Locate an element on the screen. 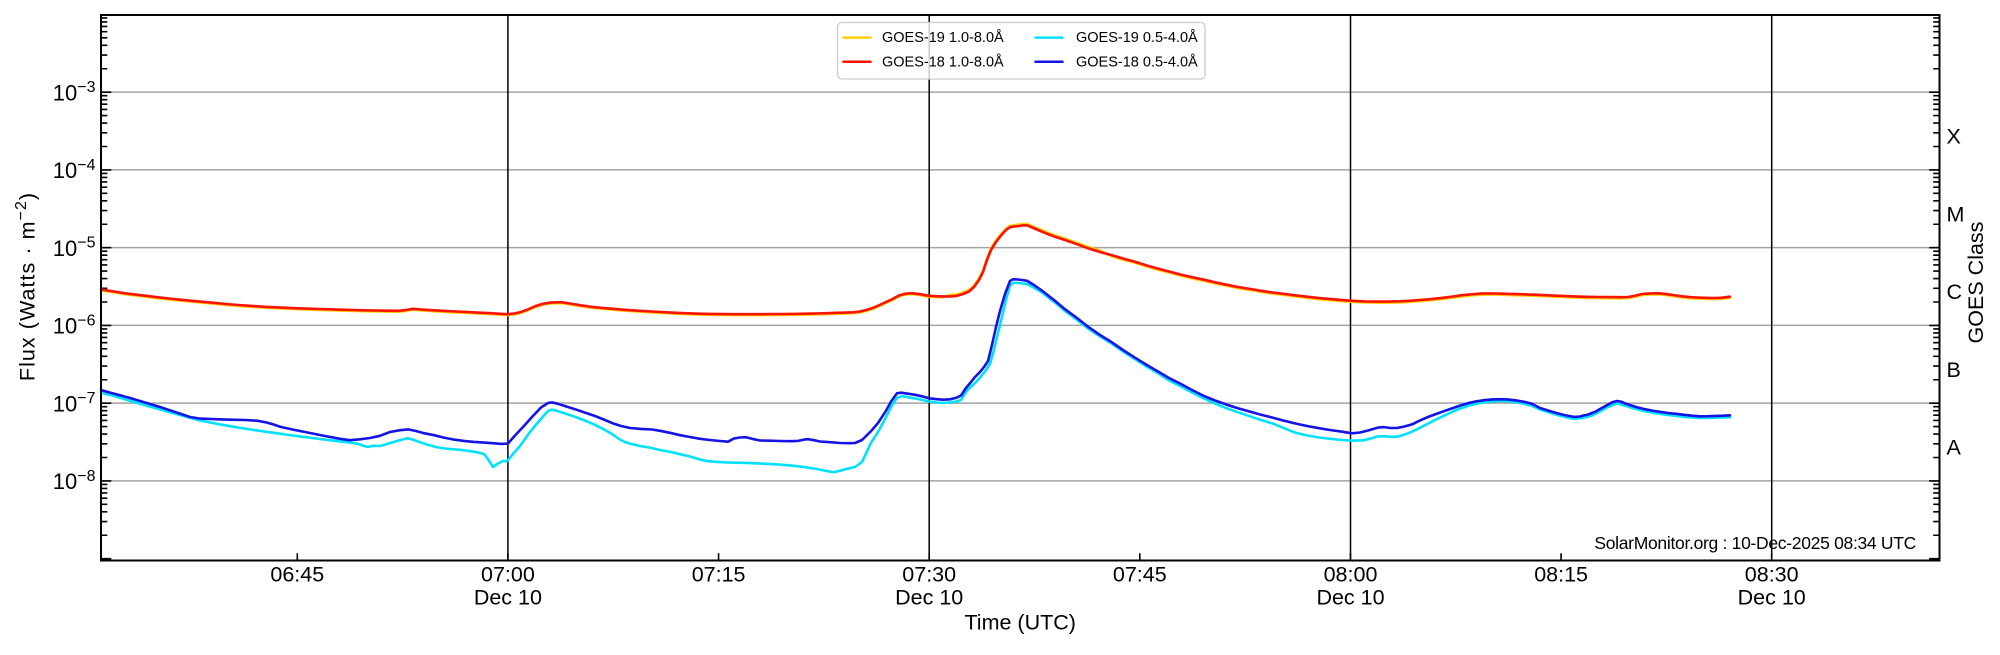  svg-text: 07:15 is located at coordinates (719, 575).